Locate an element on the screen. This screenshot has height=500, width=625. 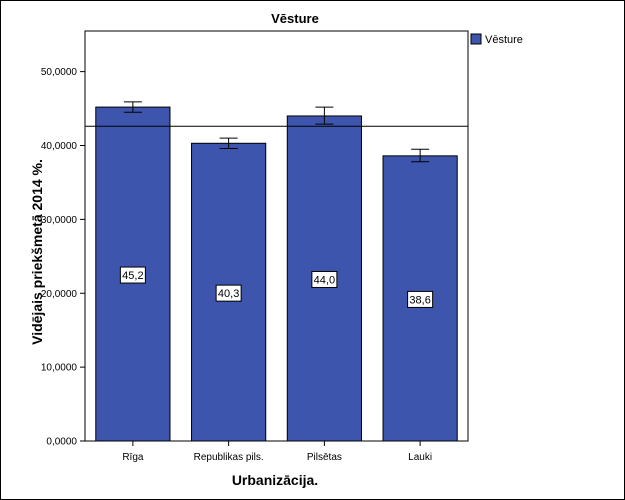
x-tick-label: Rīga is located at coordinates (133, 457).